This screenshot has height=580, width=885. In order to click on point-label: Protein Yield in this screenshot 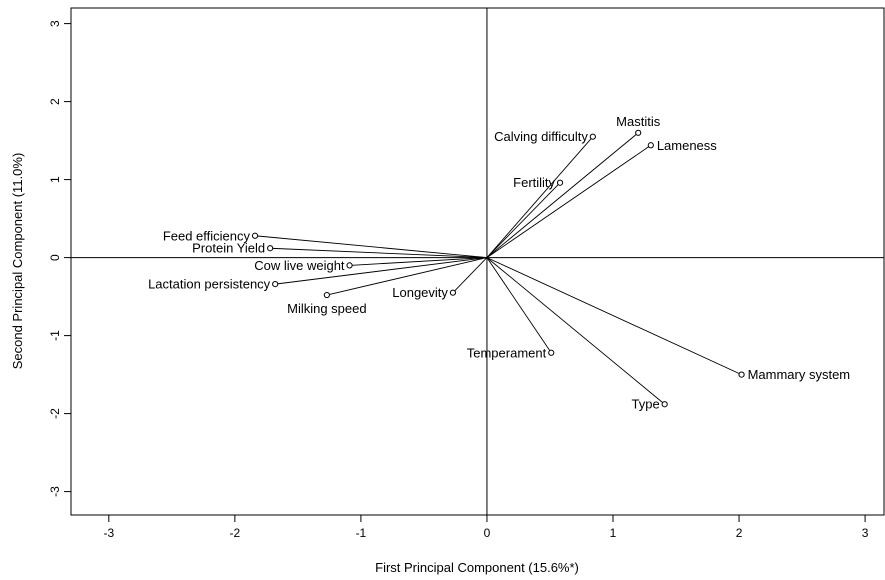, I will do `click(228, 248)`.